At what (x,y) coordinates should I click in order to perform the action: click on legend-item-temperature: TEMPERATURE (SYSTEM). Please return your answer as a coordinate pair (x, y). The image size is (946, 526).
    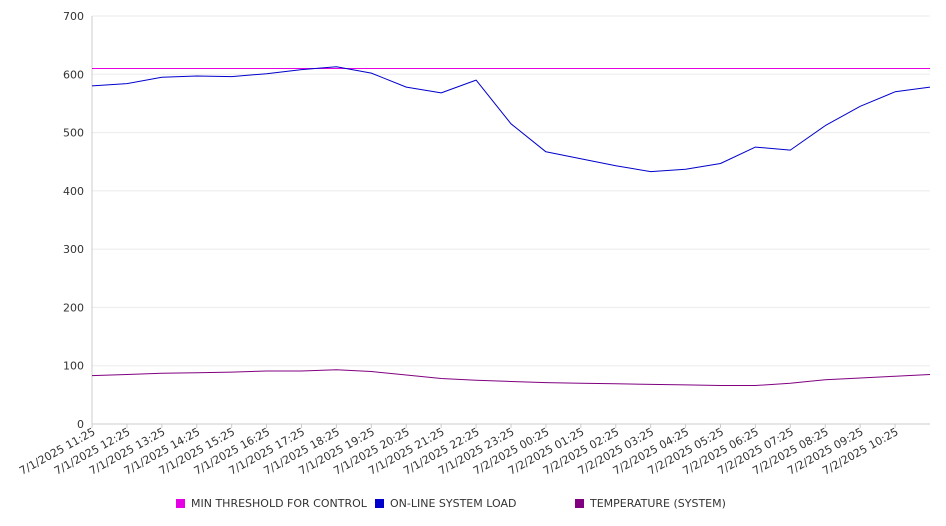
    Looking at the image, I should click on (650, 503).